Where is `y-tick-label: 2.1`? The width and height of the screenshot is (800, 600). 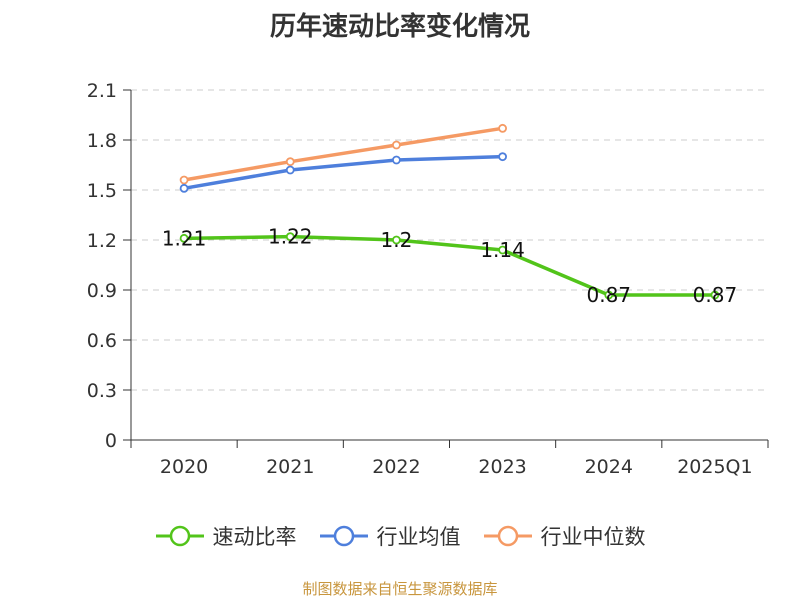 y-tick-label: 2.1 is located at coordinates (102, 91).